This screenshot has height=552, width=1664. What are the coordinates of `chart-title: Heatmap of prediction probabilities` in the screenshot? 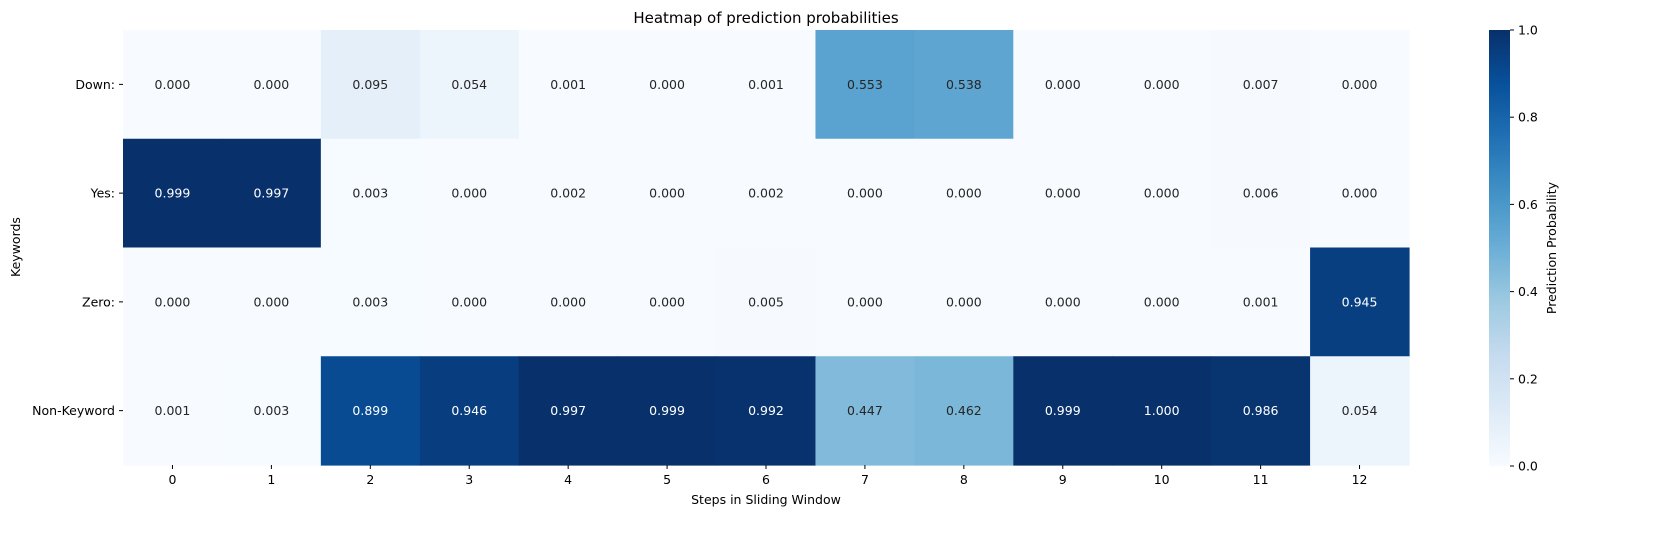 It's located at (765, 18).